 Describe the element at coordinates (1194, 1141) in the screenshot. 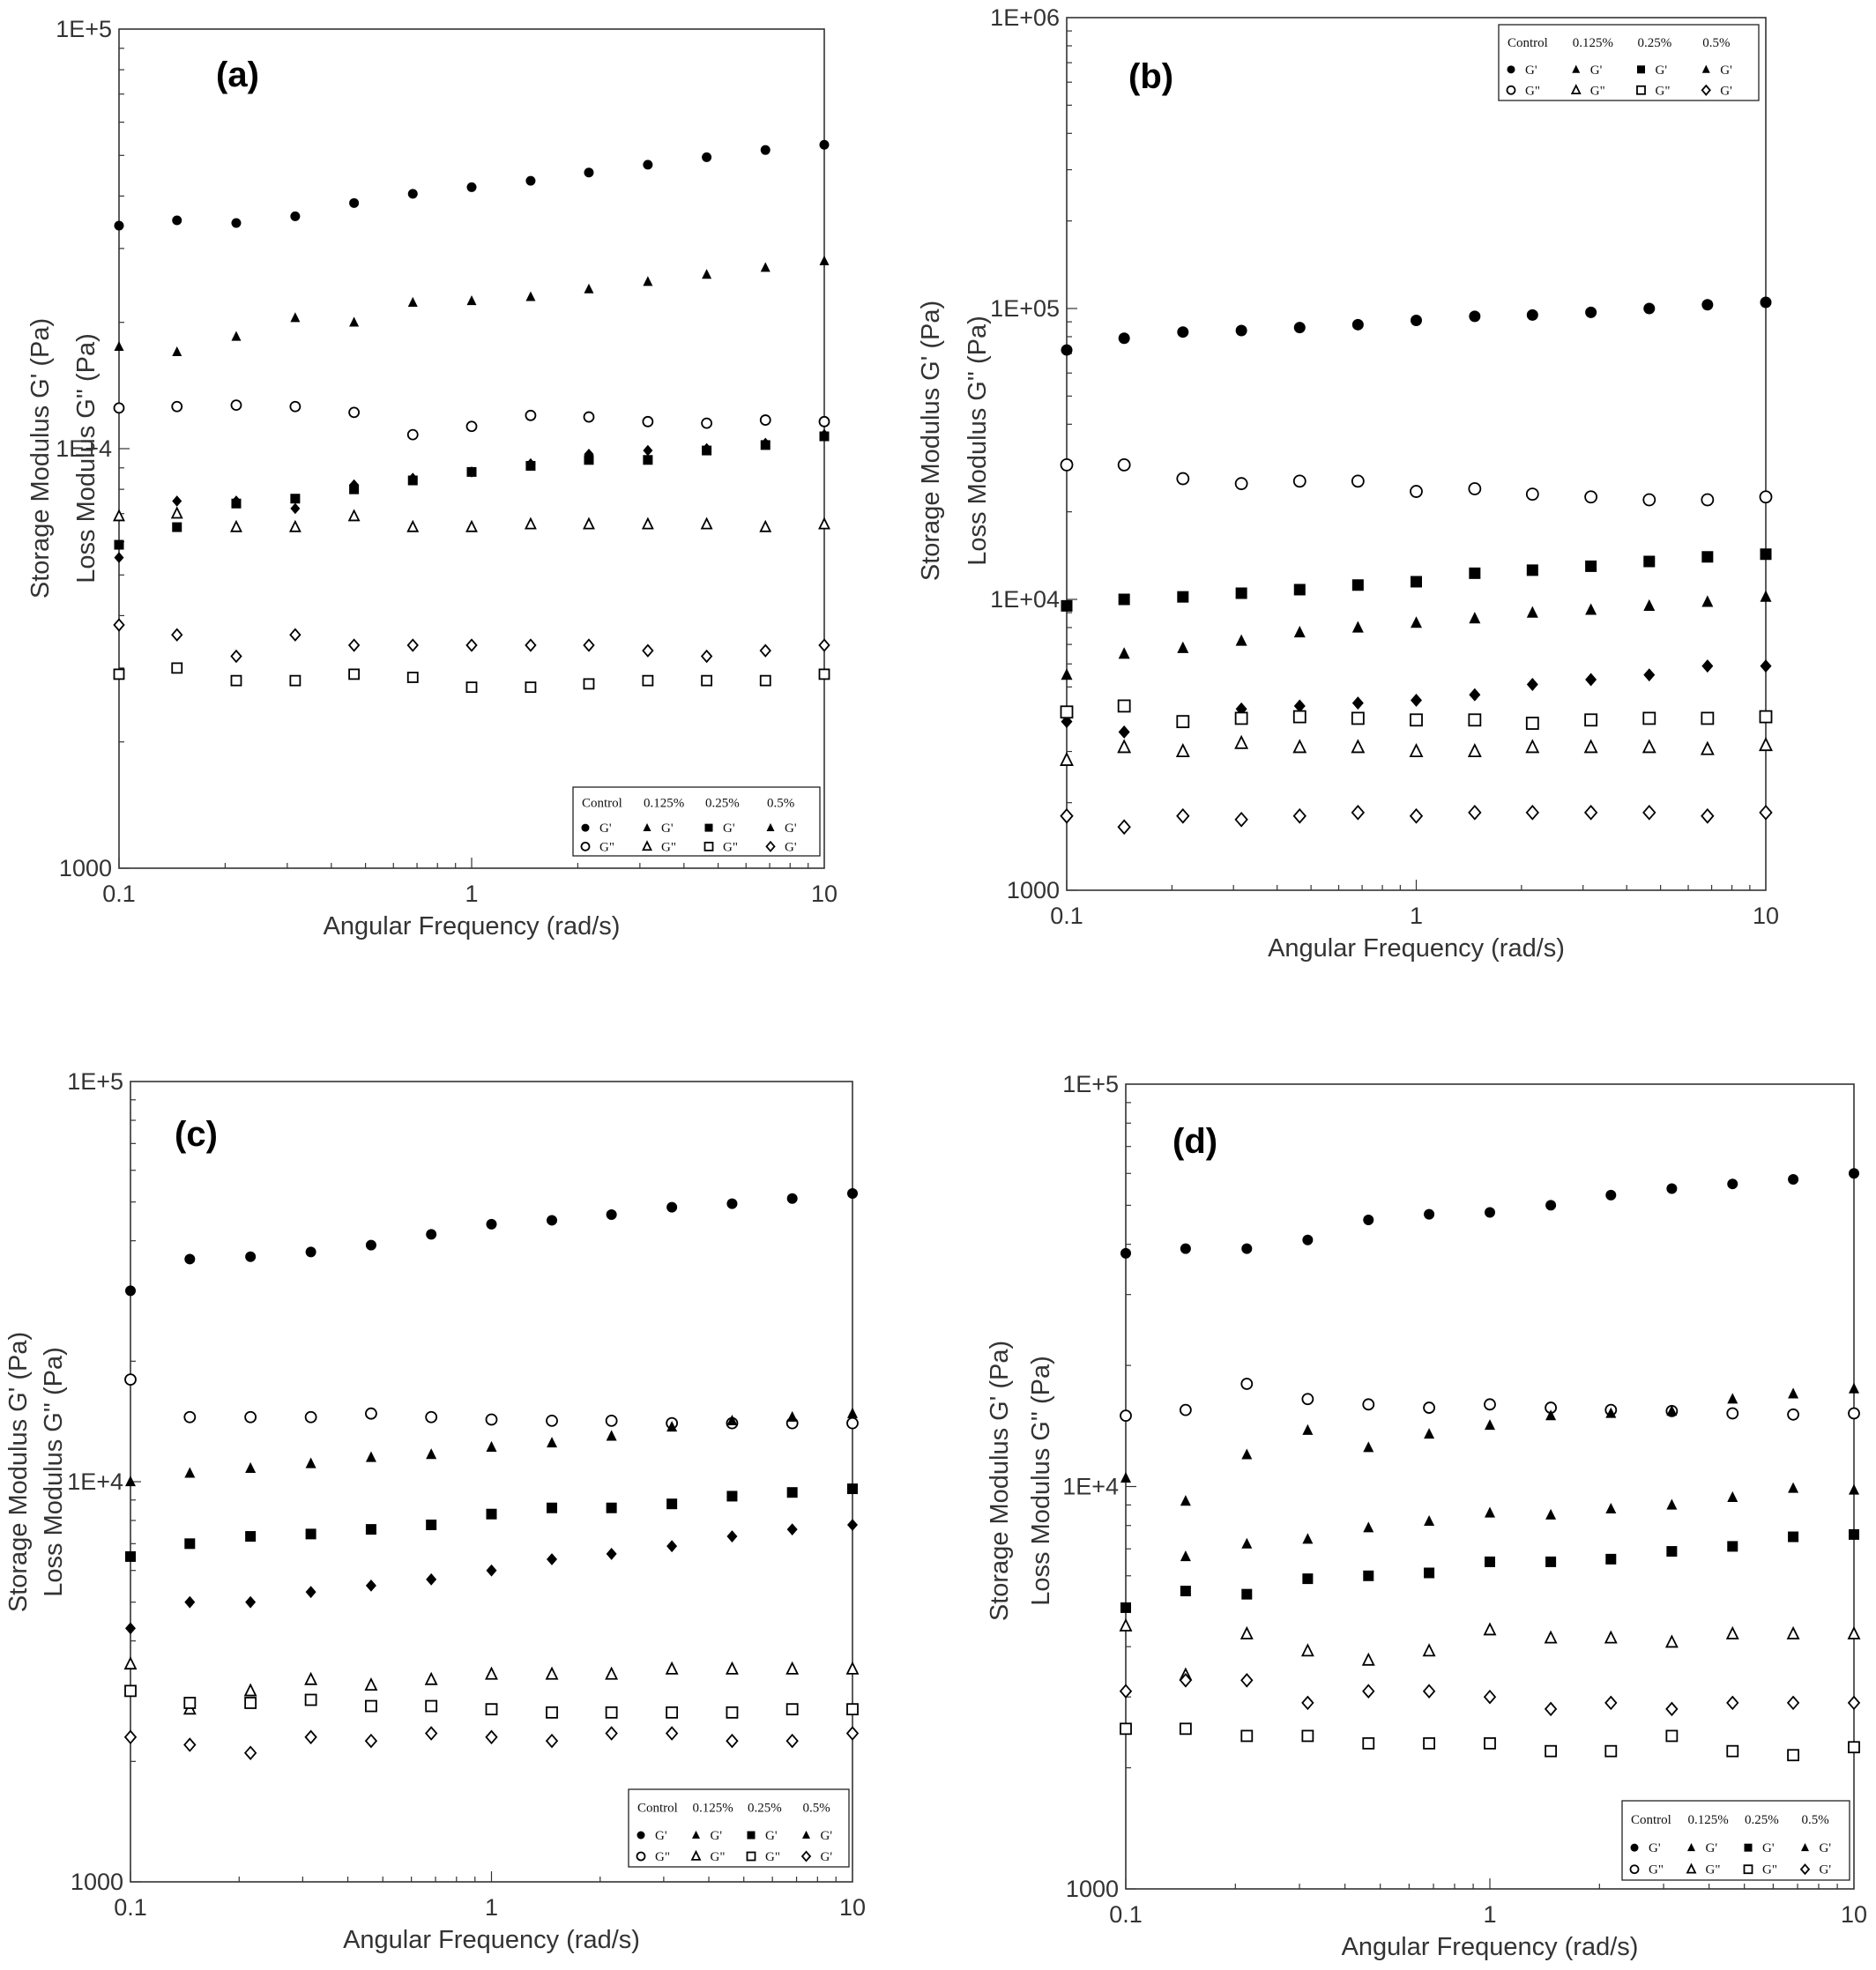

I see `panel-label: (d)` at that location.